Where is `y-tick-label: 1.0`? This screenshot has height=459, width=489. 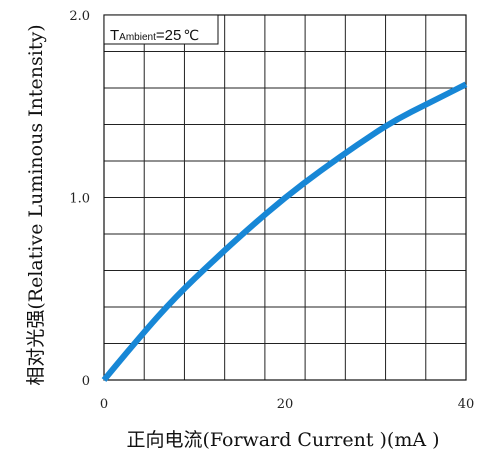
y-tick-label: 1.0 is located at coordinates (79, 199).